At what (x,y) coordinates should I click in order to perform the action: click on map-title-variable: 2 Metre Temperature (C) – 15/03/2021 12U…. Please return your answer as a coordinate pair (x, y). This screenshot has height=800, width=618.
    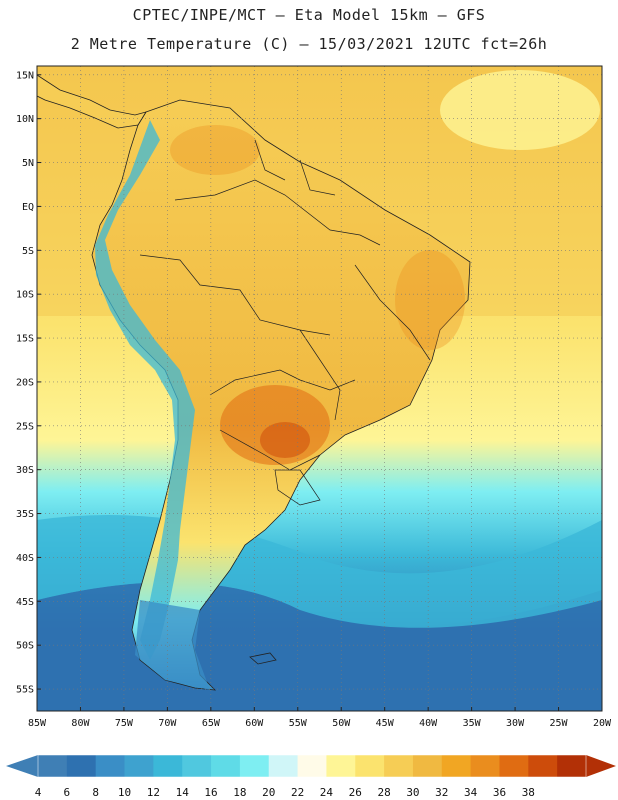
    Looking at the image, I should click on (309, 44).